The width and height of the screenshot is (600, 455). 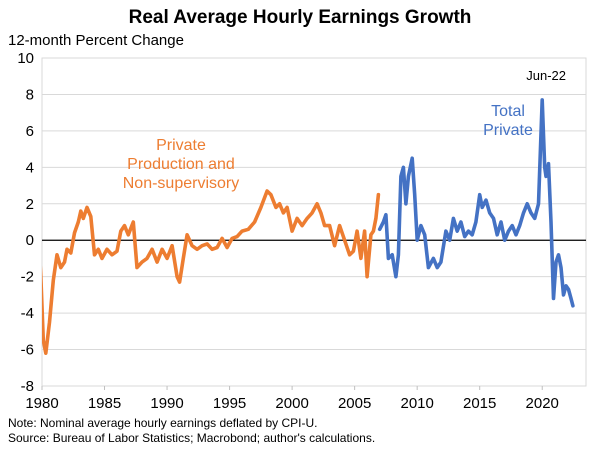 What do you see at coordinates (542, 403) in the screenshot?
I see `x-tick-label: 2020` at bounding box center [542, 403].